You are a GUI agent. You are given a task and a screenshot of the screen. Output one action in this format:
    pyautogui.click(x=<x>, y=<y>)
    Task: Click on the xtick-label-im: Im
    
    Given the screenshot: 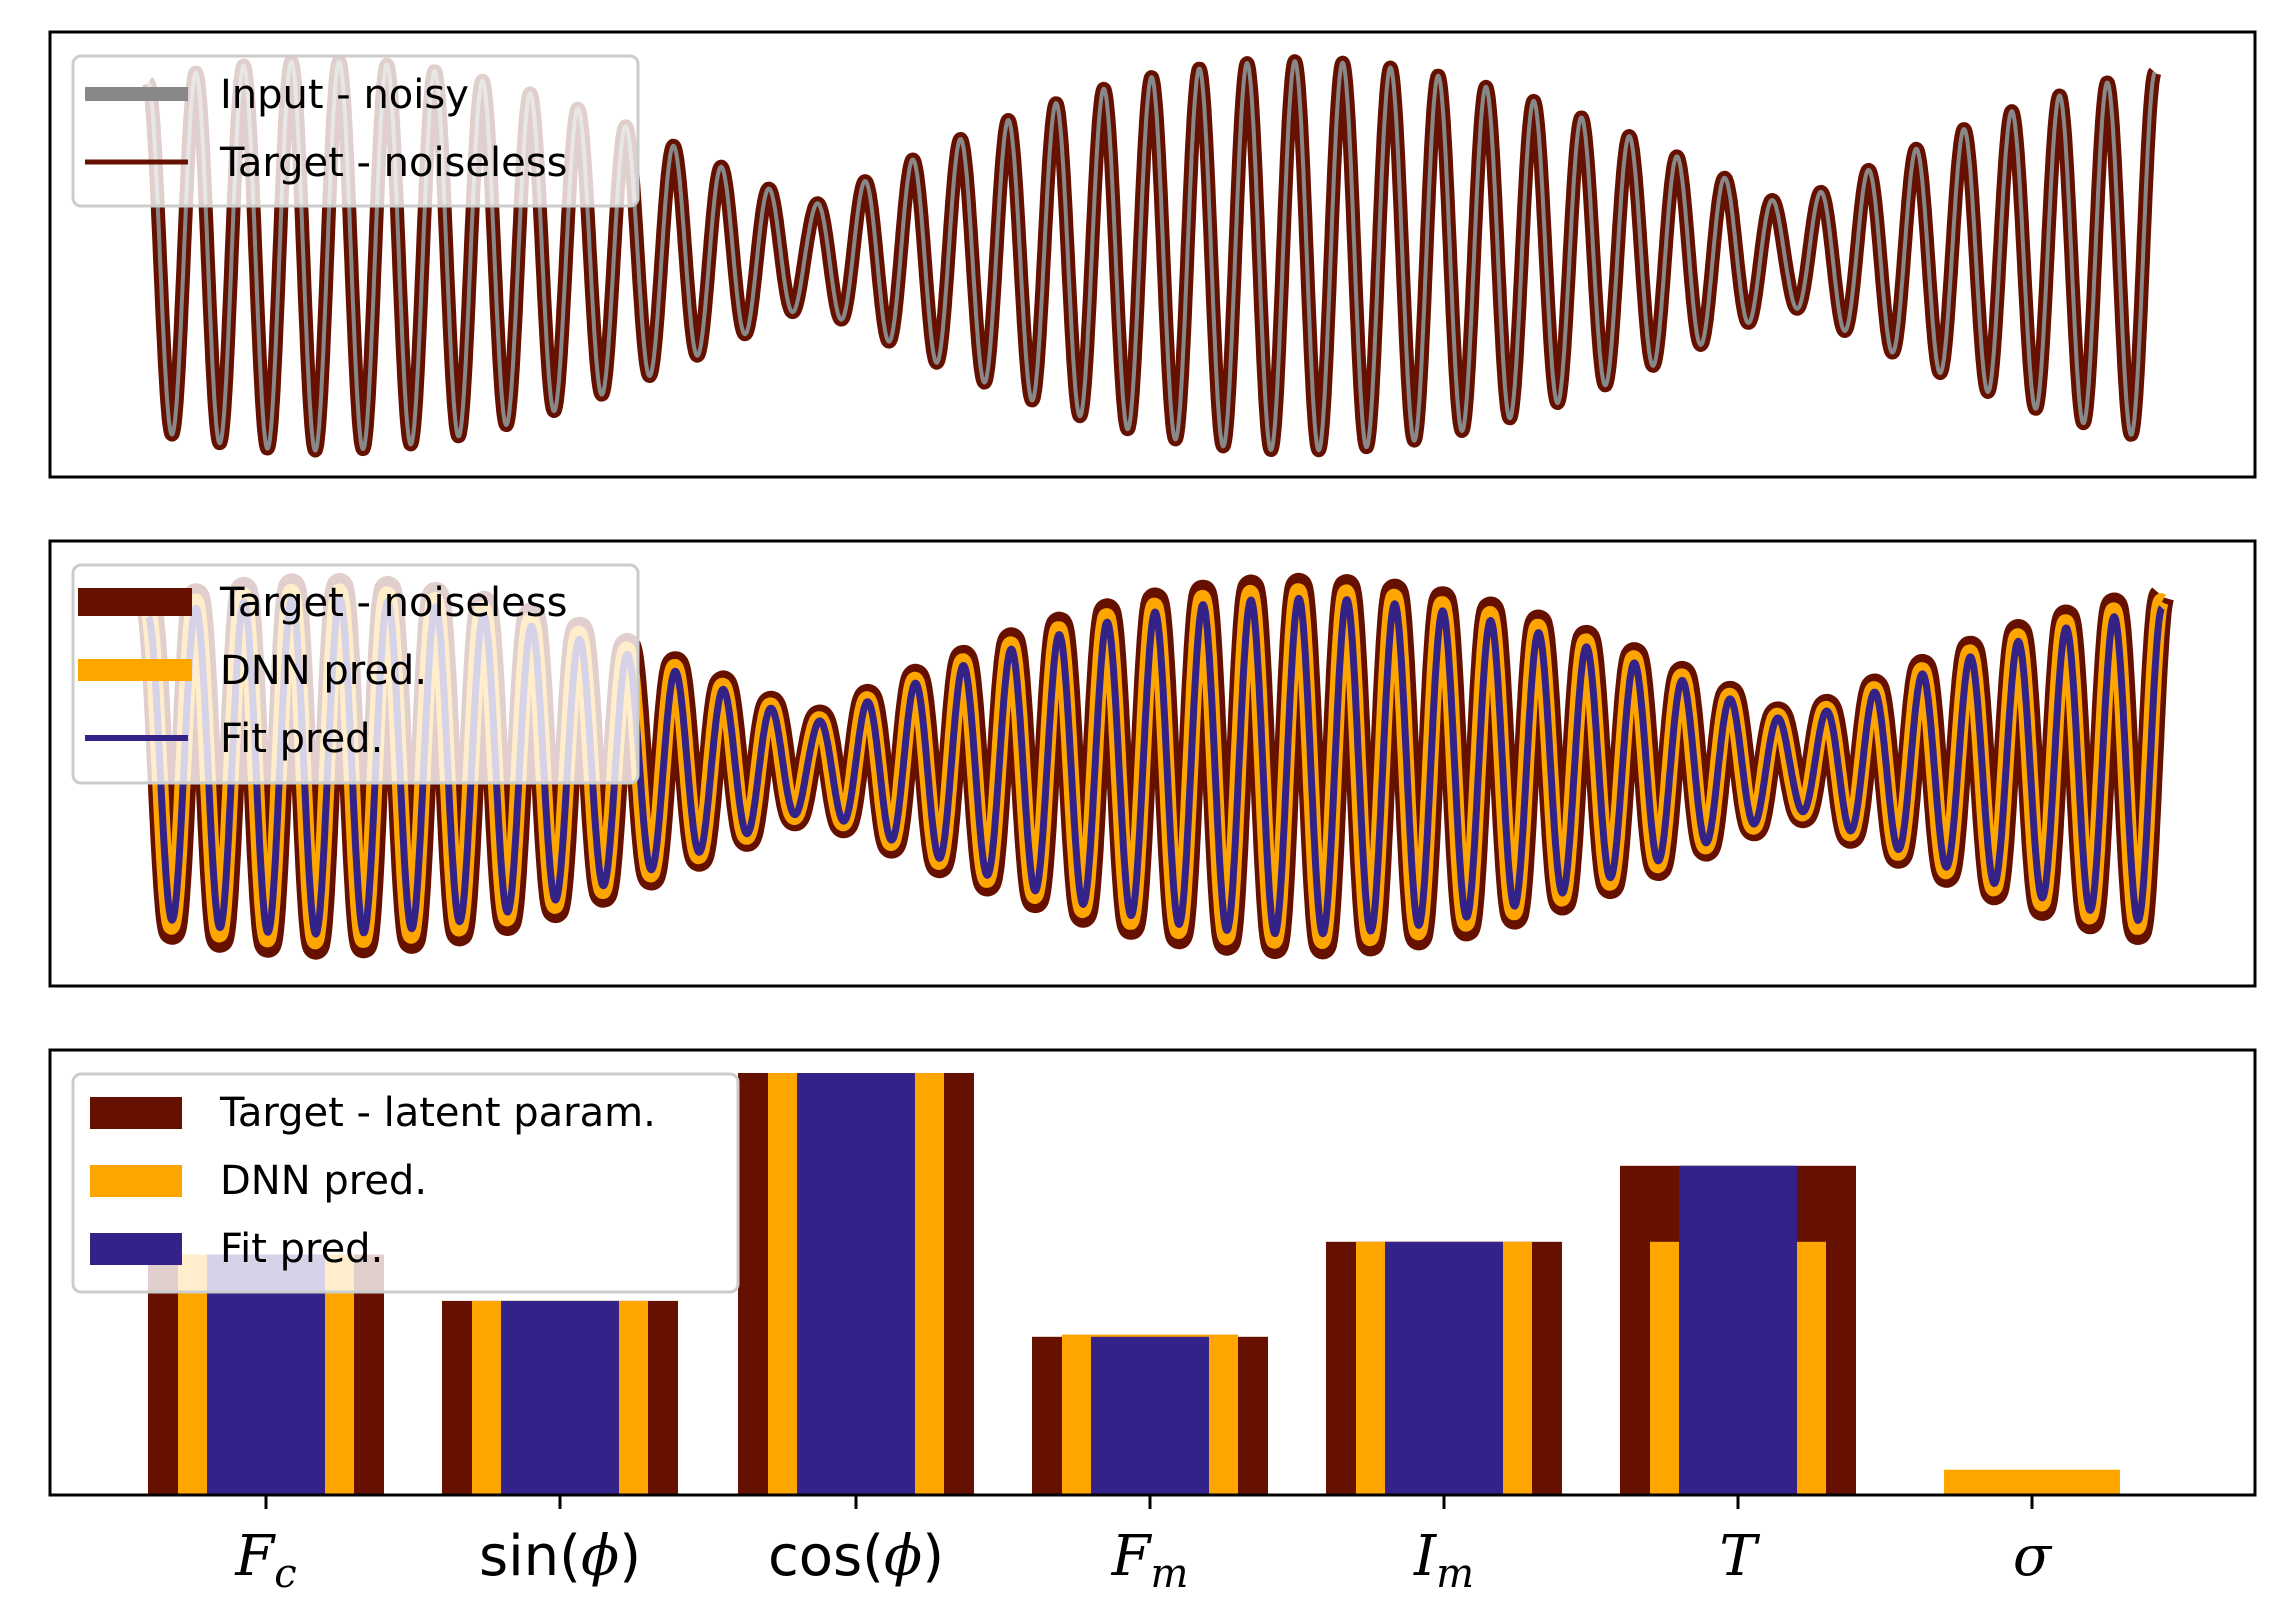 What is the action you would take?
    pyautogui.click(x=1443, y=1560)
    